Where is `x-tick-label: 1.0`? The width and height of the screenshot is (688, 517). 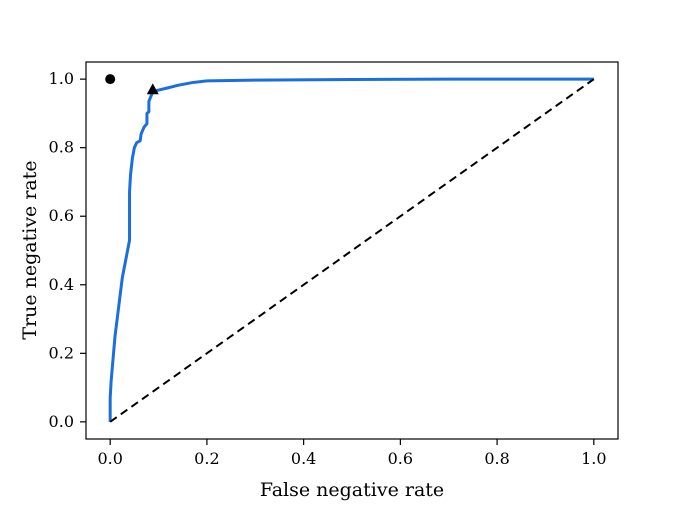 x-tick-label: 1.0 is located at coordinates (593, 458).